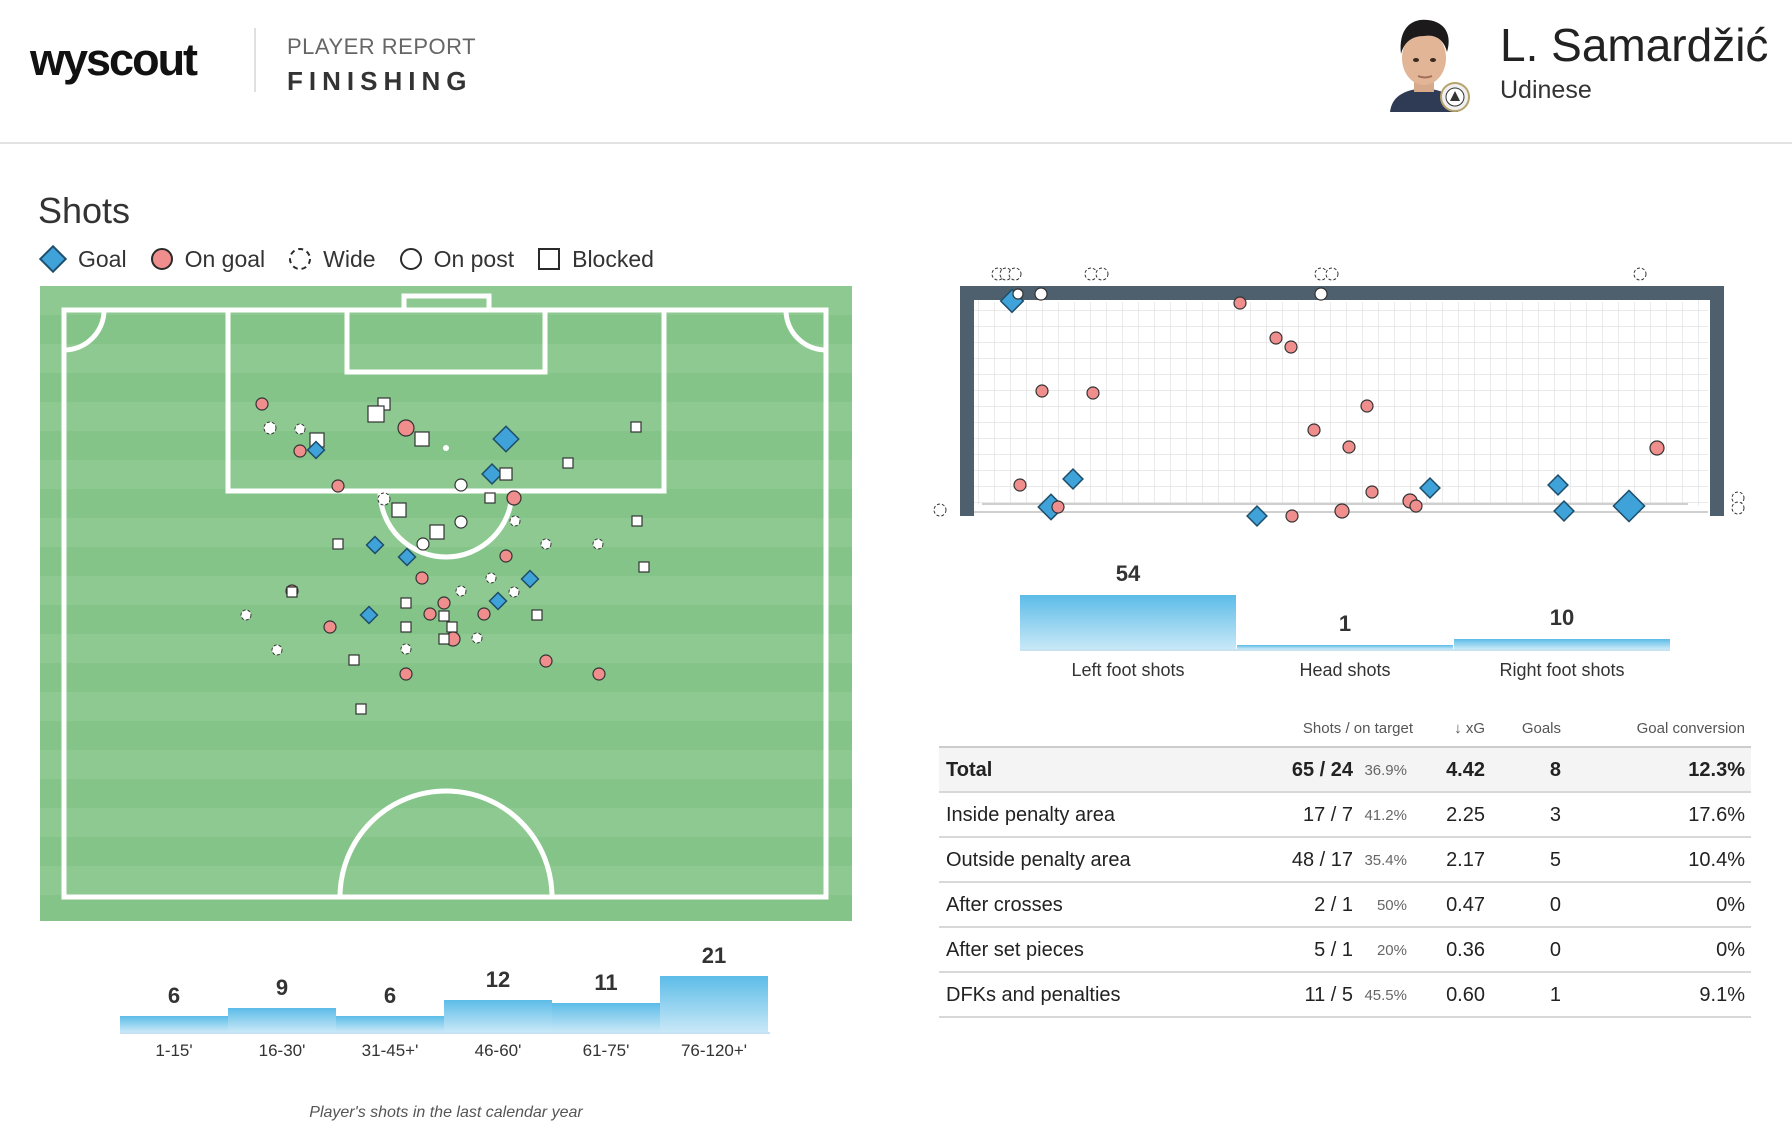 Image resolution: width=1792 pixels, height=1146 pixels. Describe the element at coordinates (82, 259) in the screenshot. I see `legend-goal: Goal` at that location.